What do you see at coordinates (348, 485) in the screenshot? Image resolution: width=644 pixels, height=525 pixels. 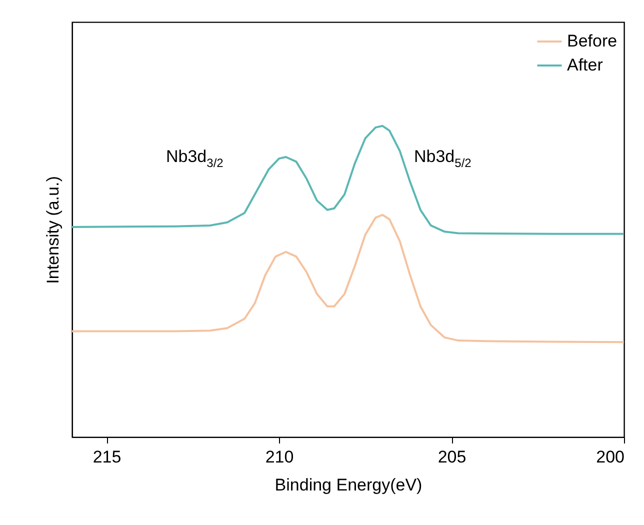 I see `x-axis-title: Binding Energy(eV)` at bounding box center [348, 485].